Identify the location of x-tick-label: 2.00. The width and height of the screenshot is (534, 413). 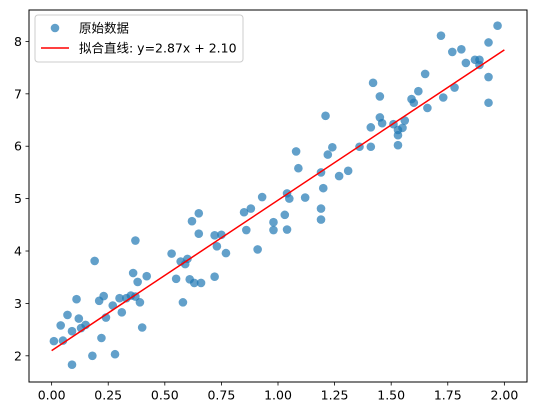
(504, 395).